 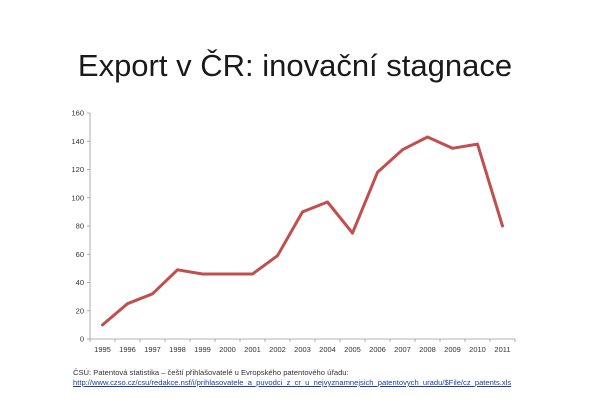 I want to click on x-tick-label: 2009, so click(x=452, y=349).